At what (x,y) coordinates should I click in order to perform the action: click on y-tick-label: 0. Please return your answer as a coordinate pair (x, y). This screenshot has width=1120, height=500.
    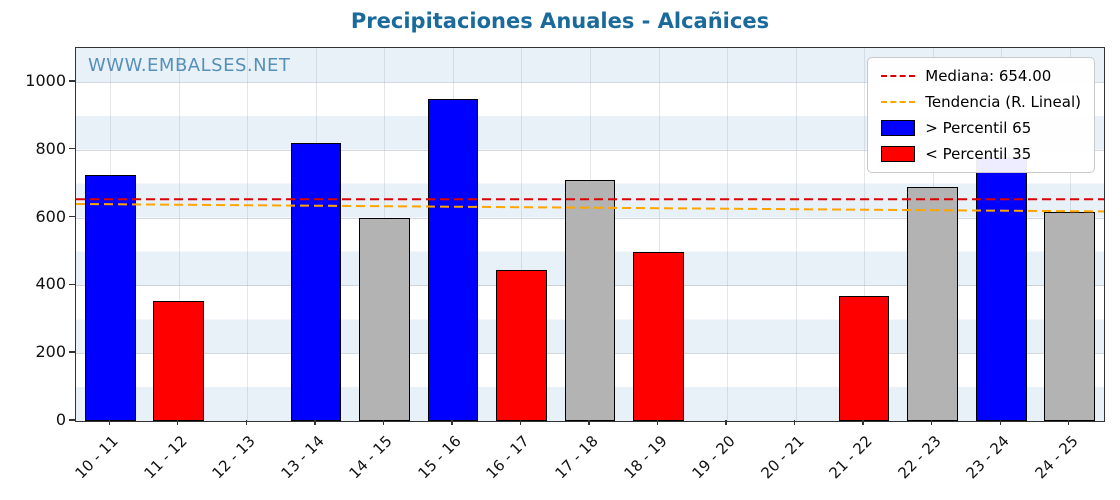
    Looking at the image, I should click on (60, 419).